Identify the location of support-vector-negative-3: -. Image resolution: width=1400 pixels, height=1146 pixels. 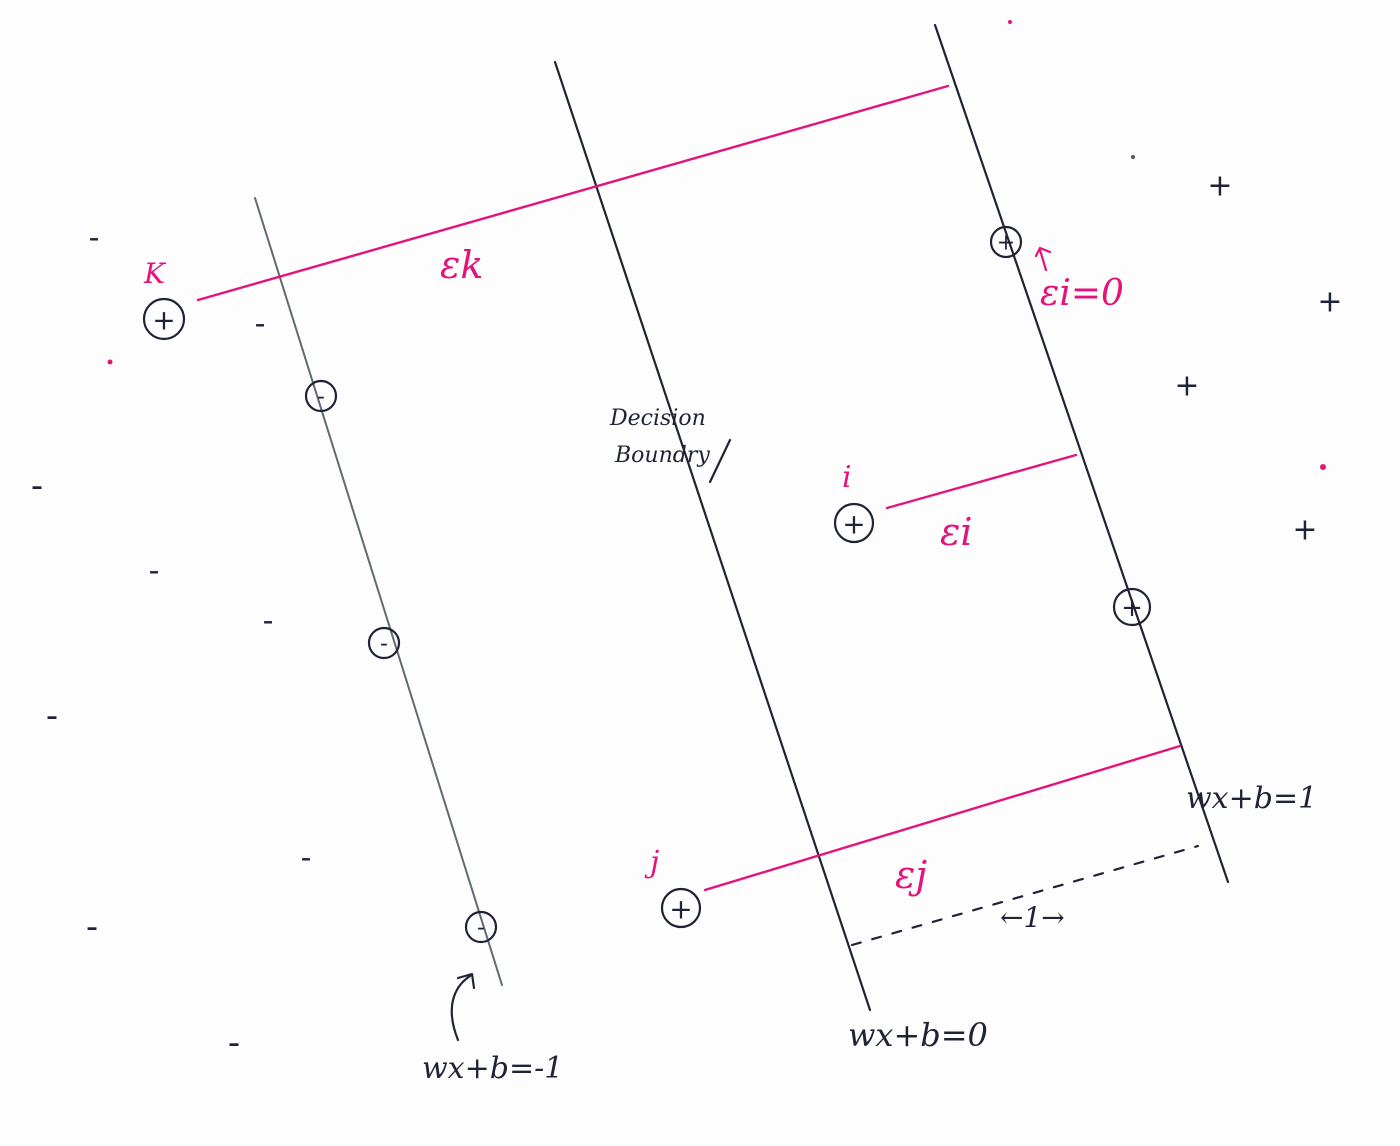
(481, 927).